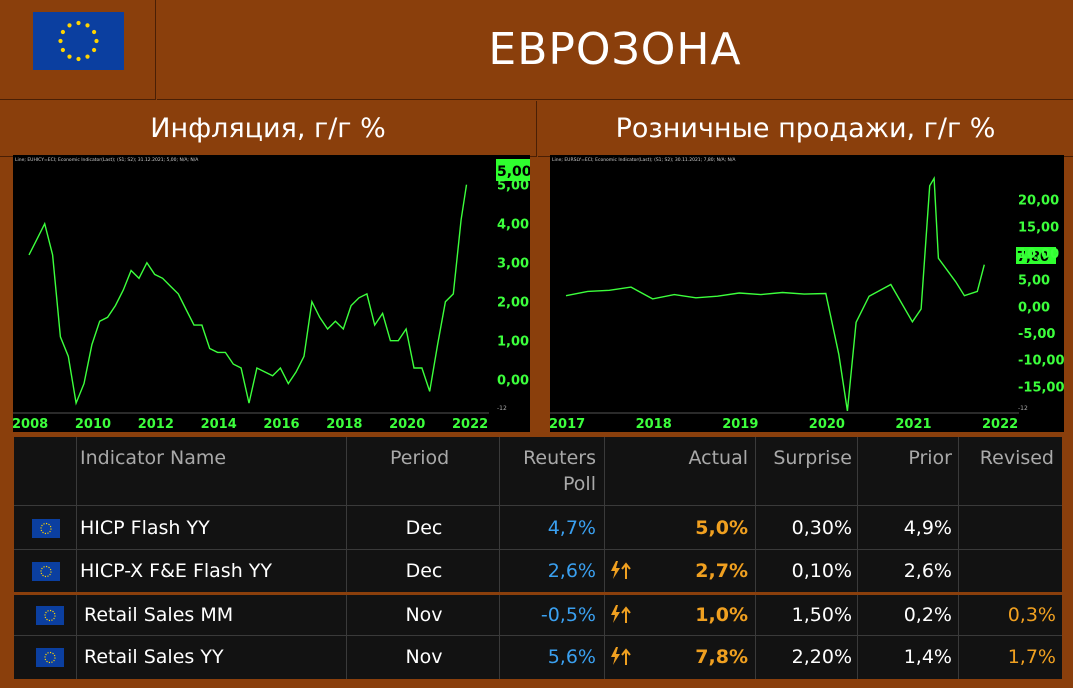  I want to click on x-tick-label: 2016, so click(281, 424).